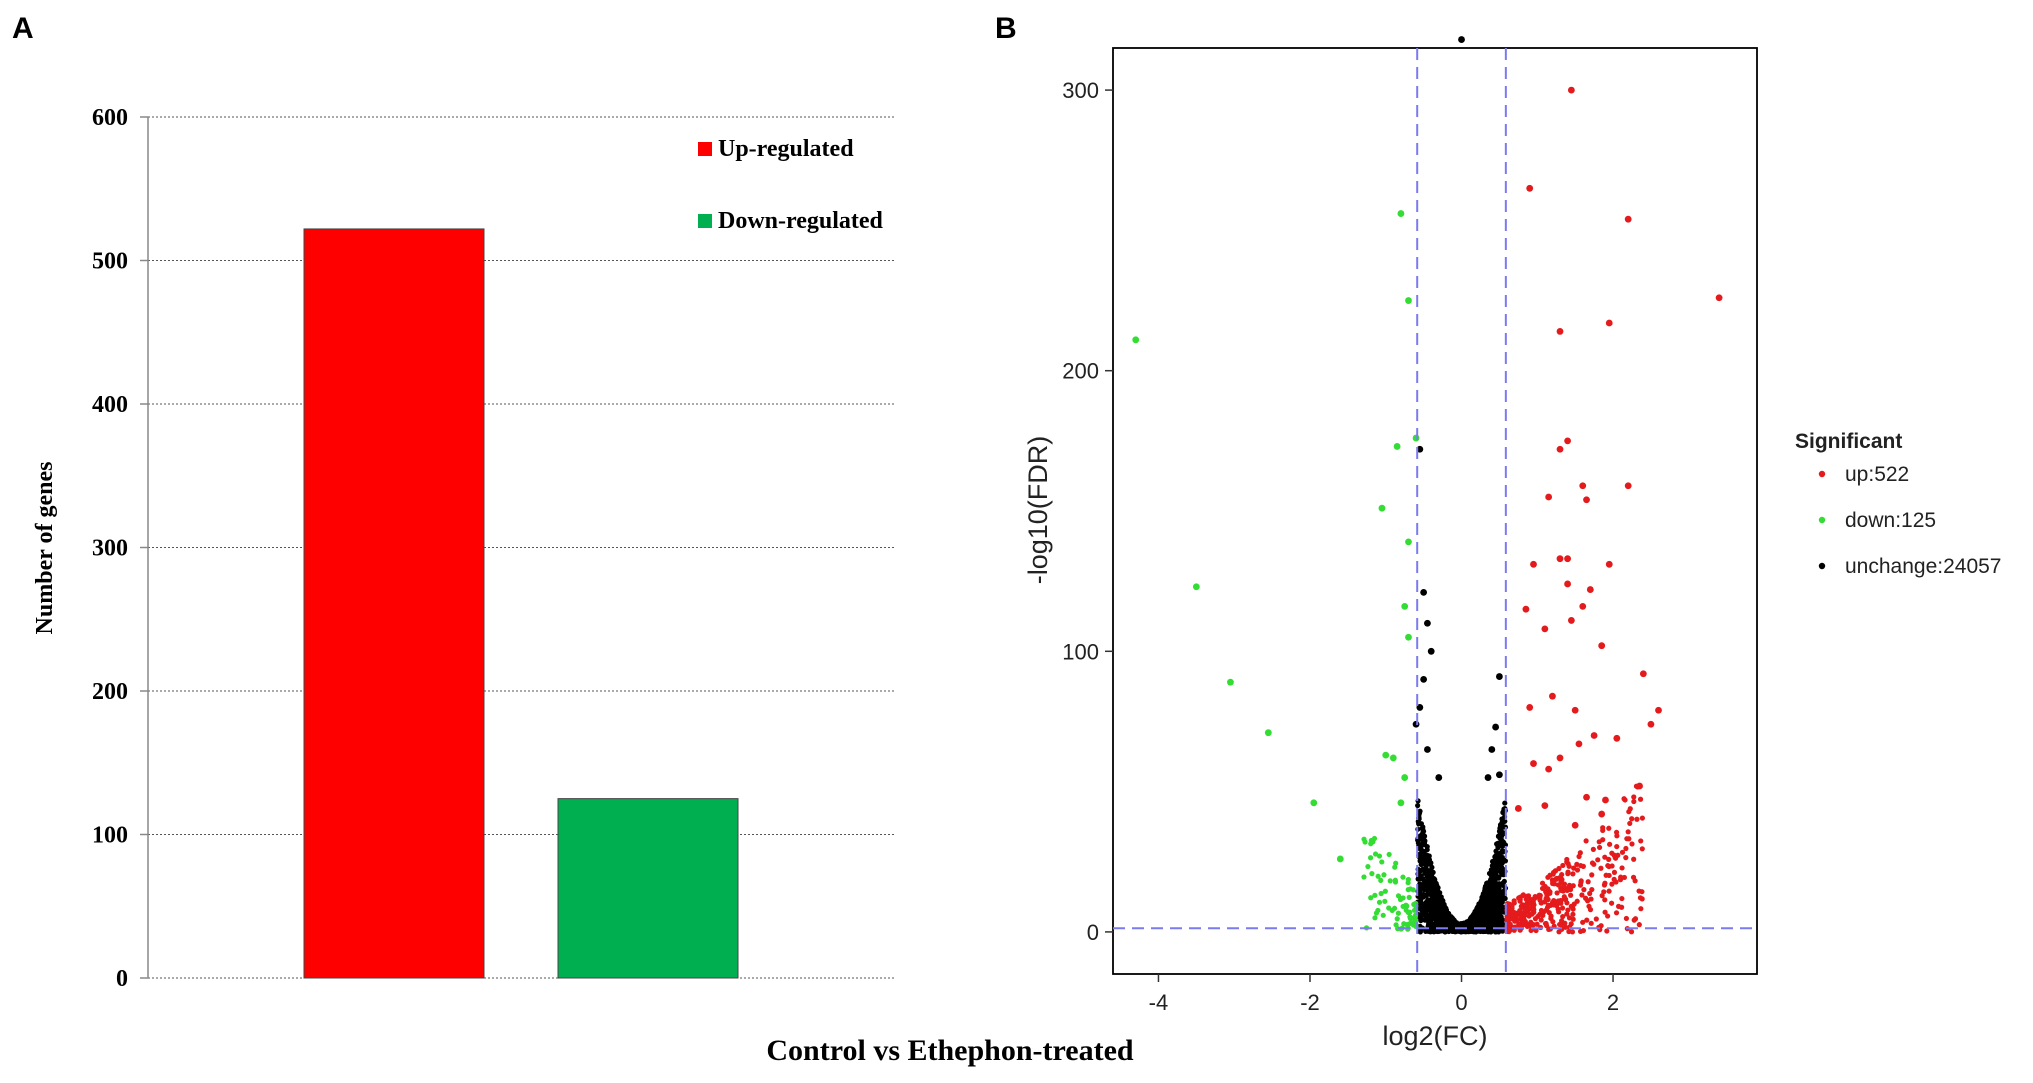 This screenshot has width=2033, height=1083. What do you see at coordinates (1006, 28) in the screenshot?
I see `panel-b-label: B` at bounding box center [1006, 28].